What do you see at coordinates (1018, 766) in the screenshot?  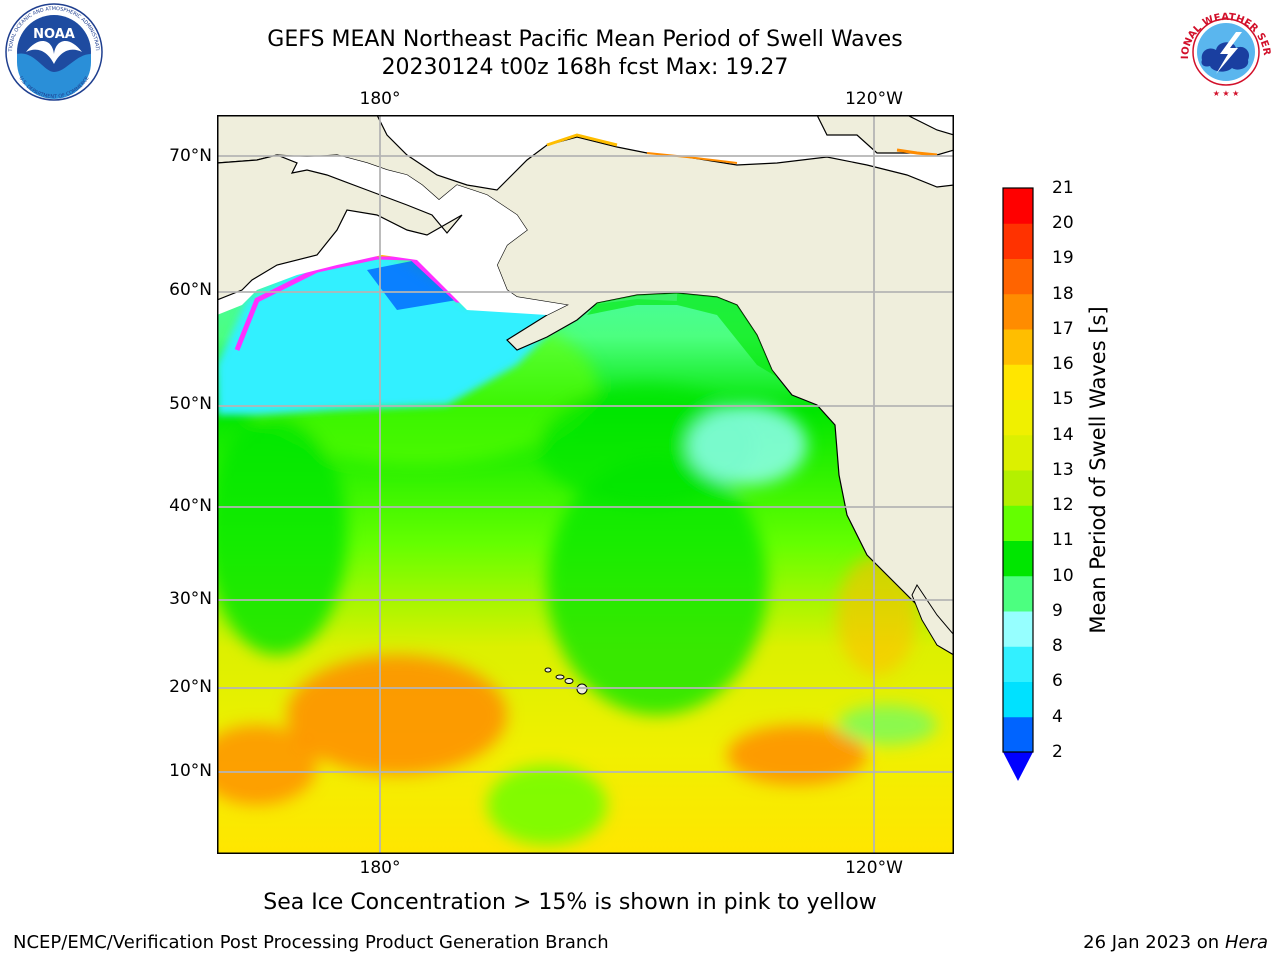 I see `colorbar-extend-triangle` at bounding box center [1018, 766].